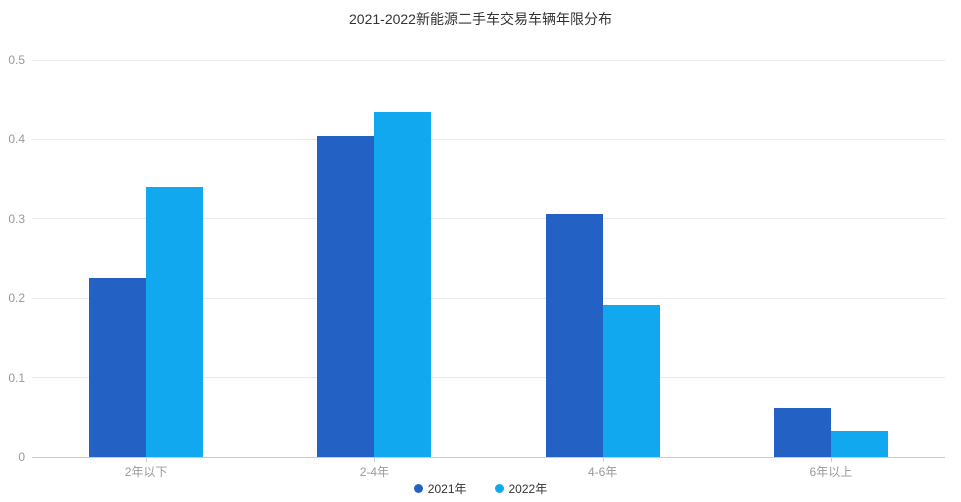 This screenshot has width=961, height=502. Describe the element at coordinates (21, 457) in the screenshot. I see `y-axis-tick-label: 0` at that location.